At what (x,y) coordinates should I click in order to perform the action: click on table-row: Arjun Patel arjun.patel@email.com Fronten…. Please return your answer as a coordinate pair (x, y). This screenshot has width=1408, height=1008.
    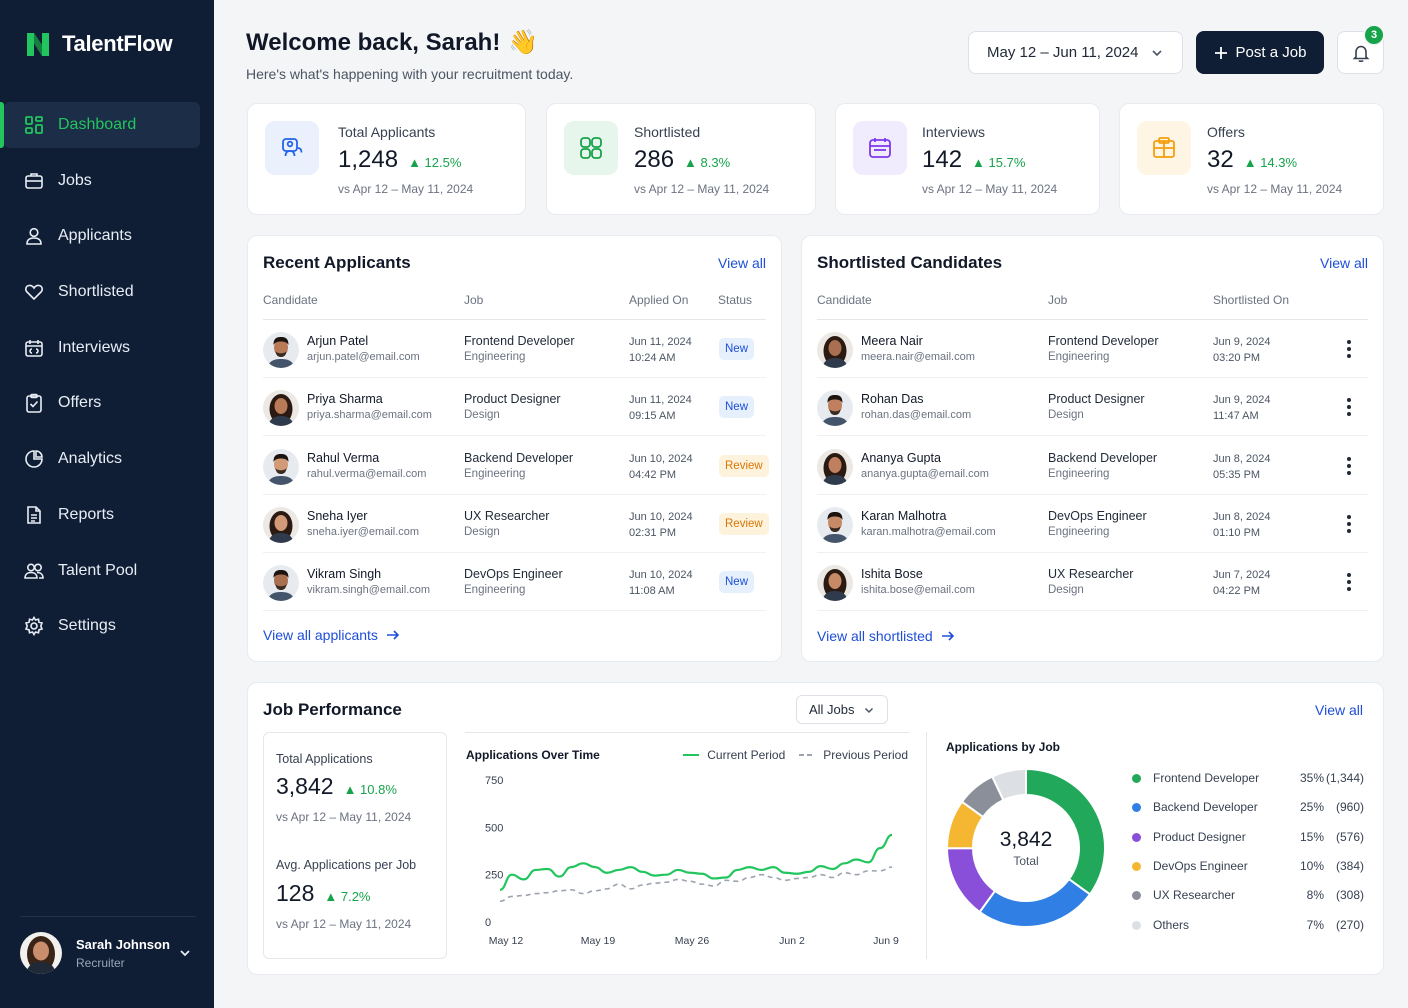
    Looking at the image, I should click on (514, 349).